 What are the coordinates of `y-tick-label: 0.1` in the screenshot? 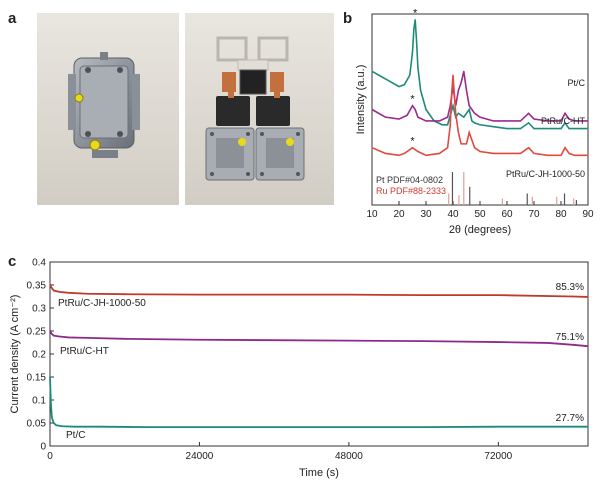 It's located at (39, 401).